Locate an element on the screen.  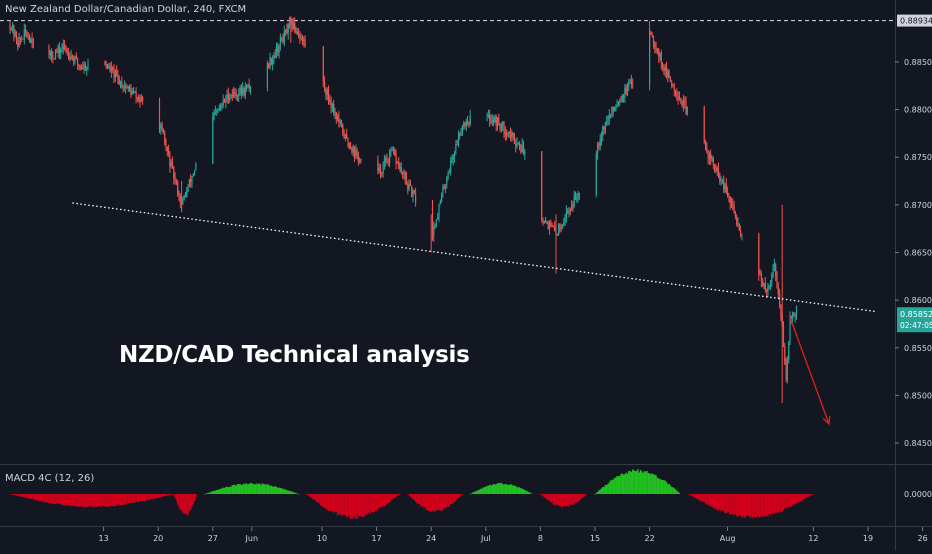
forecast-arrow-shaft is located at coordinates (809, 371).